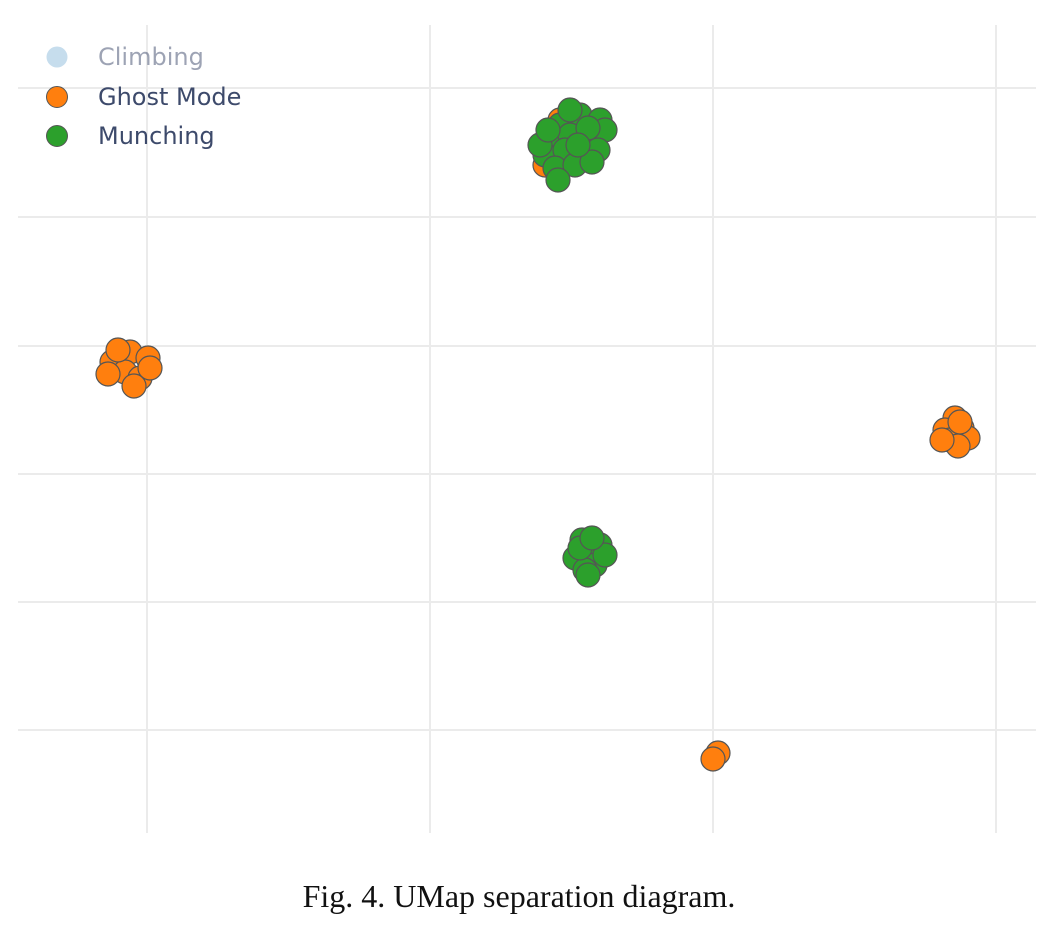 The image size is (1038, 946). I want to click on legend-item-munching: Munching, so click(130, 136).